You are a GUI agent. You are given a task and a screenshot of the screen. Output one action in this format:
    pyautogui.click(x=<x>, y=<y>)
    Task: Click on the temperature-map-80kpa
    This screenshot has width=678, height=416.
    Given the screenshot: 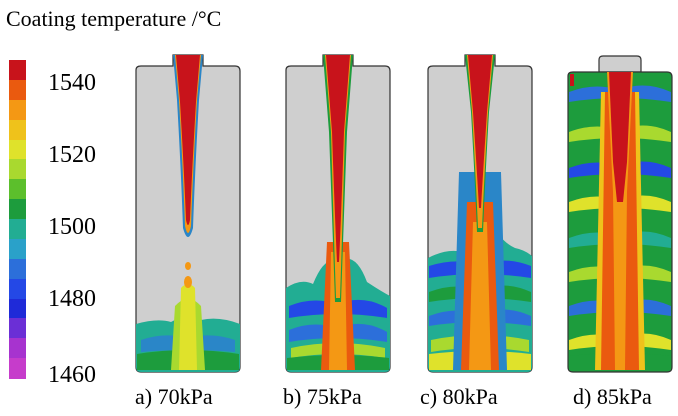 What is the action you would take?
    pyautogui.click(x=480, y=213)
    